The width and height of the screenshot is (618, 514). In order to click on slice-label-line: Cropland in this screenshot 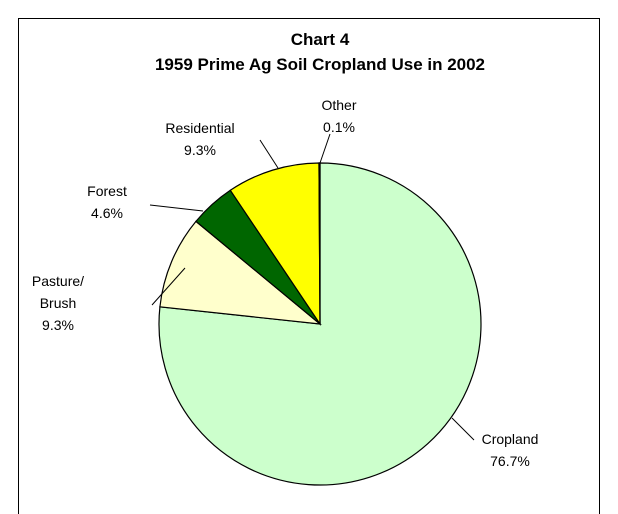, I will do `click(510, 439)`.